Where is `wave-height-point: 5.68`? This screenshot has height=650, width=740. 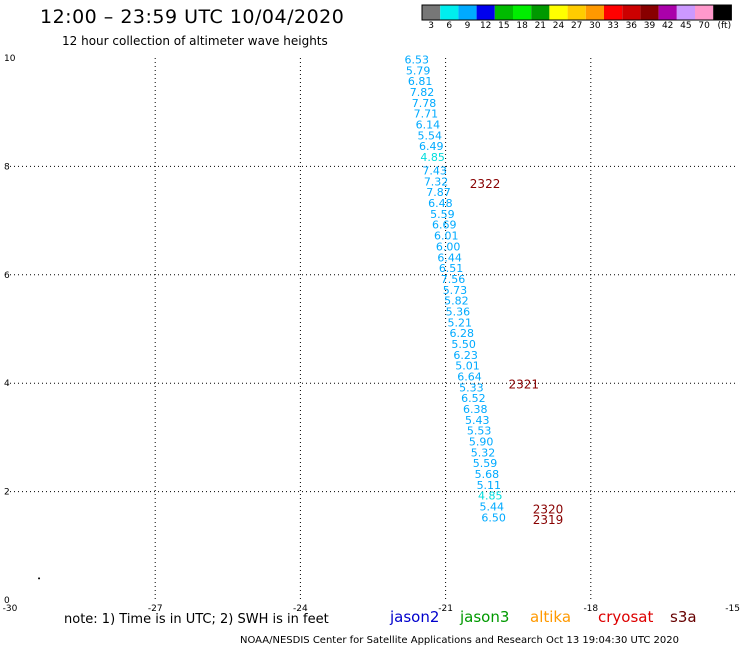
wave-height-point: 5.68 is located at coordinates (487, 474).